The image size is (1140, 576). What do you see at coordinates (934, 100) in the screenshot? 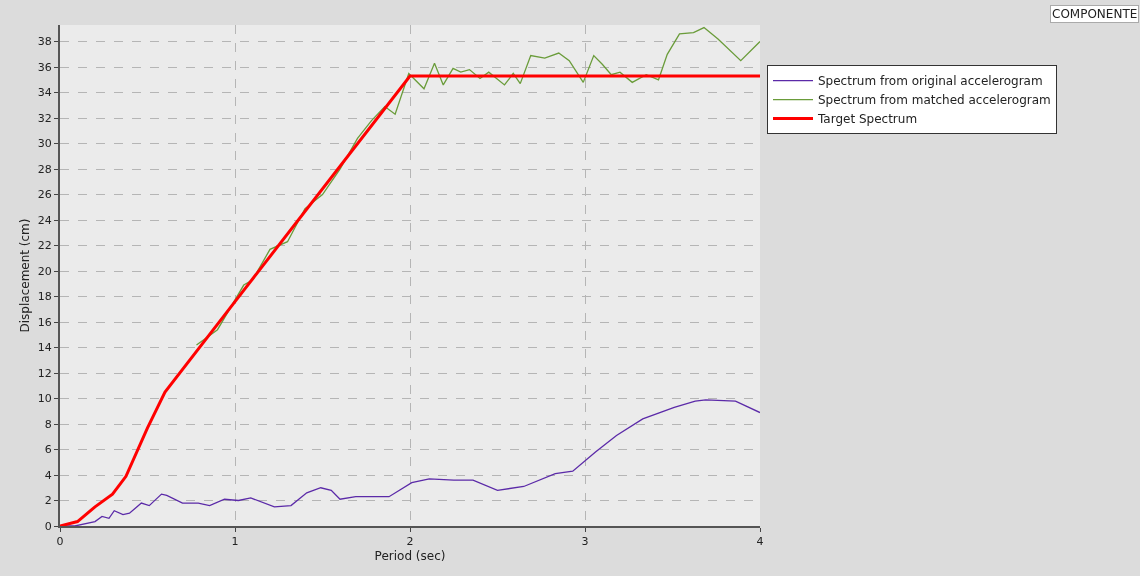
I see `legend-label: Spectrum from matched accelerogram` at bounding box center [934, 100].